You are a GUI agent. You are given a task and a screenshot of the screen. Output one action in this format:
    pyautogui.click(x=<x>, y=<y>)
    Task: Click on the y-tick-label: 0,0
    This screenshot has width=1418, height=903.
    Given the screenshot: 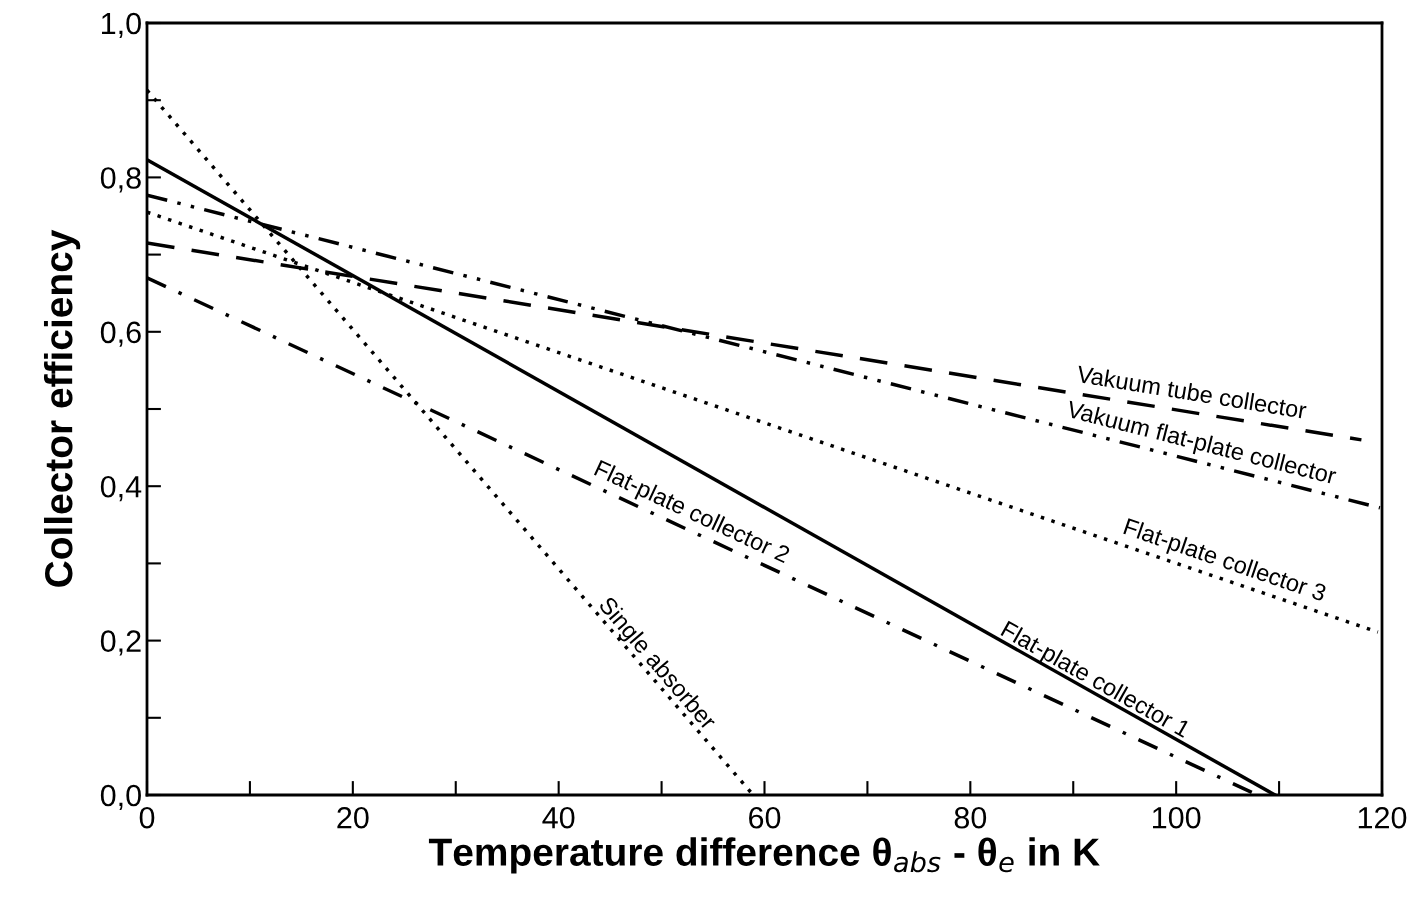 What is the action you would take?
    pyautogui.click(x=120, y=797)
    